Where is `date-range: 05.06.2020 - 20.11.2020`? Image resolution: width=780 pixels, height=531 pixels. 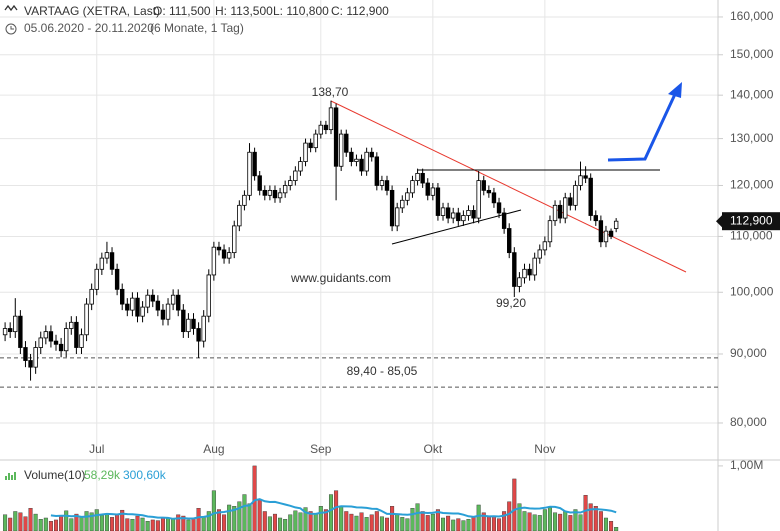
date-range: 05.06.2020 - 20.11.2020 is located at coordinates (89, 28).